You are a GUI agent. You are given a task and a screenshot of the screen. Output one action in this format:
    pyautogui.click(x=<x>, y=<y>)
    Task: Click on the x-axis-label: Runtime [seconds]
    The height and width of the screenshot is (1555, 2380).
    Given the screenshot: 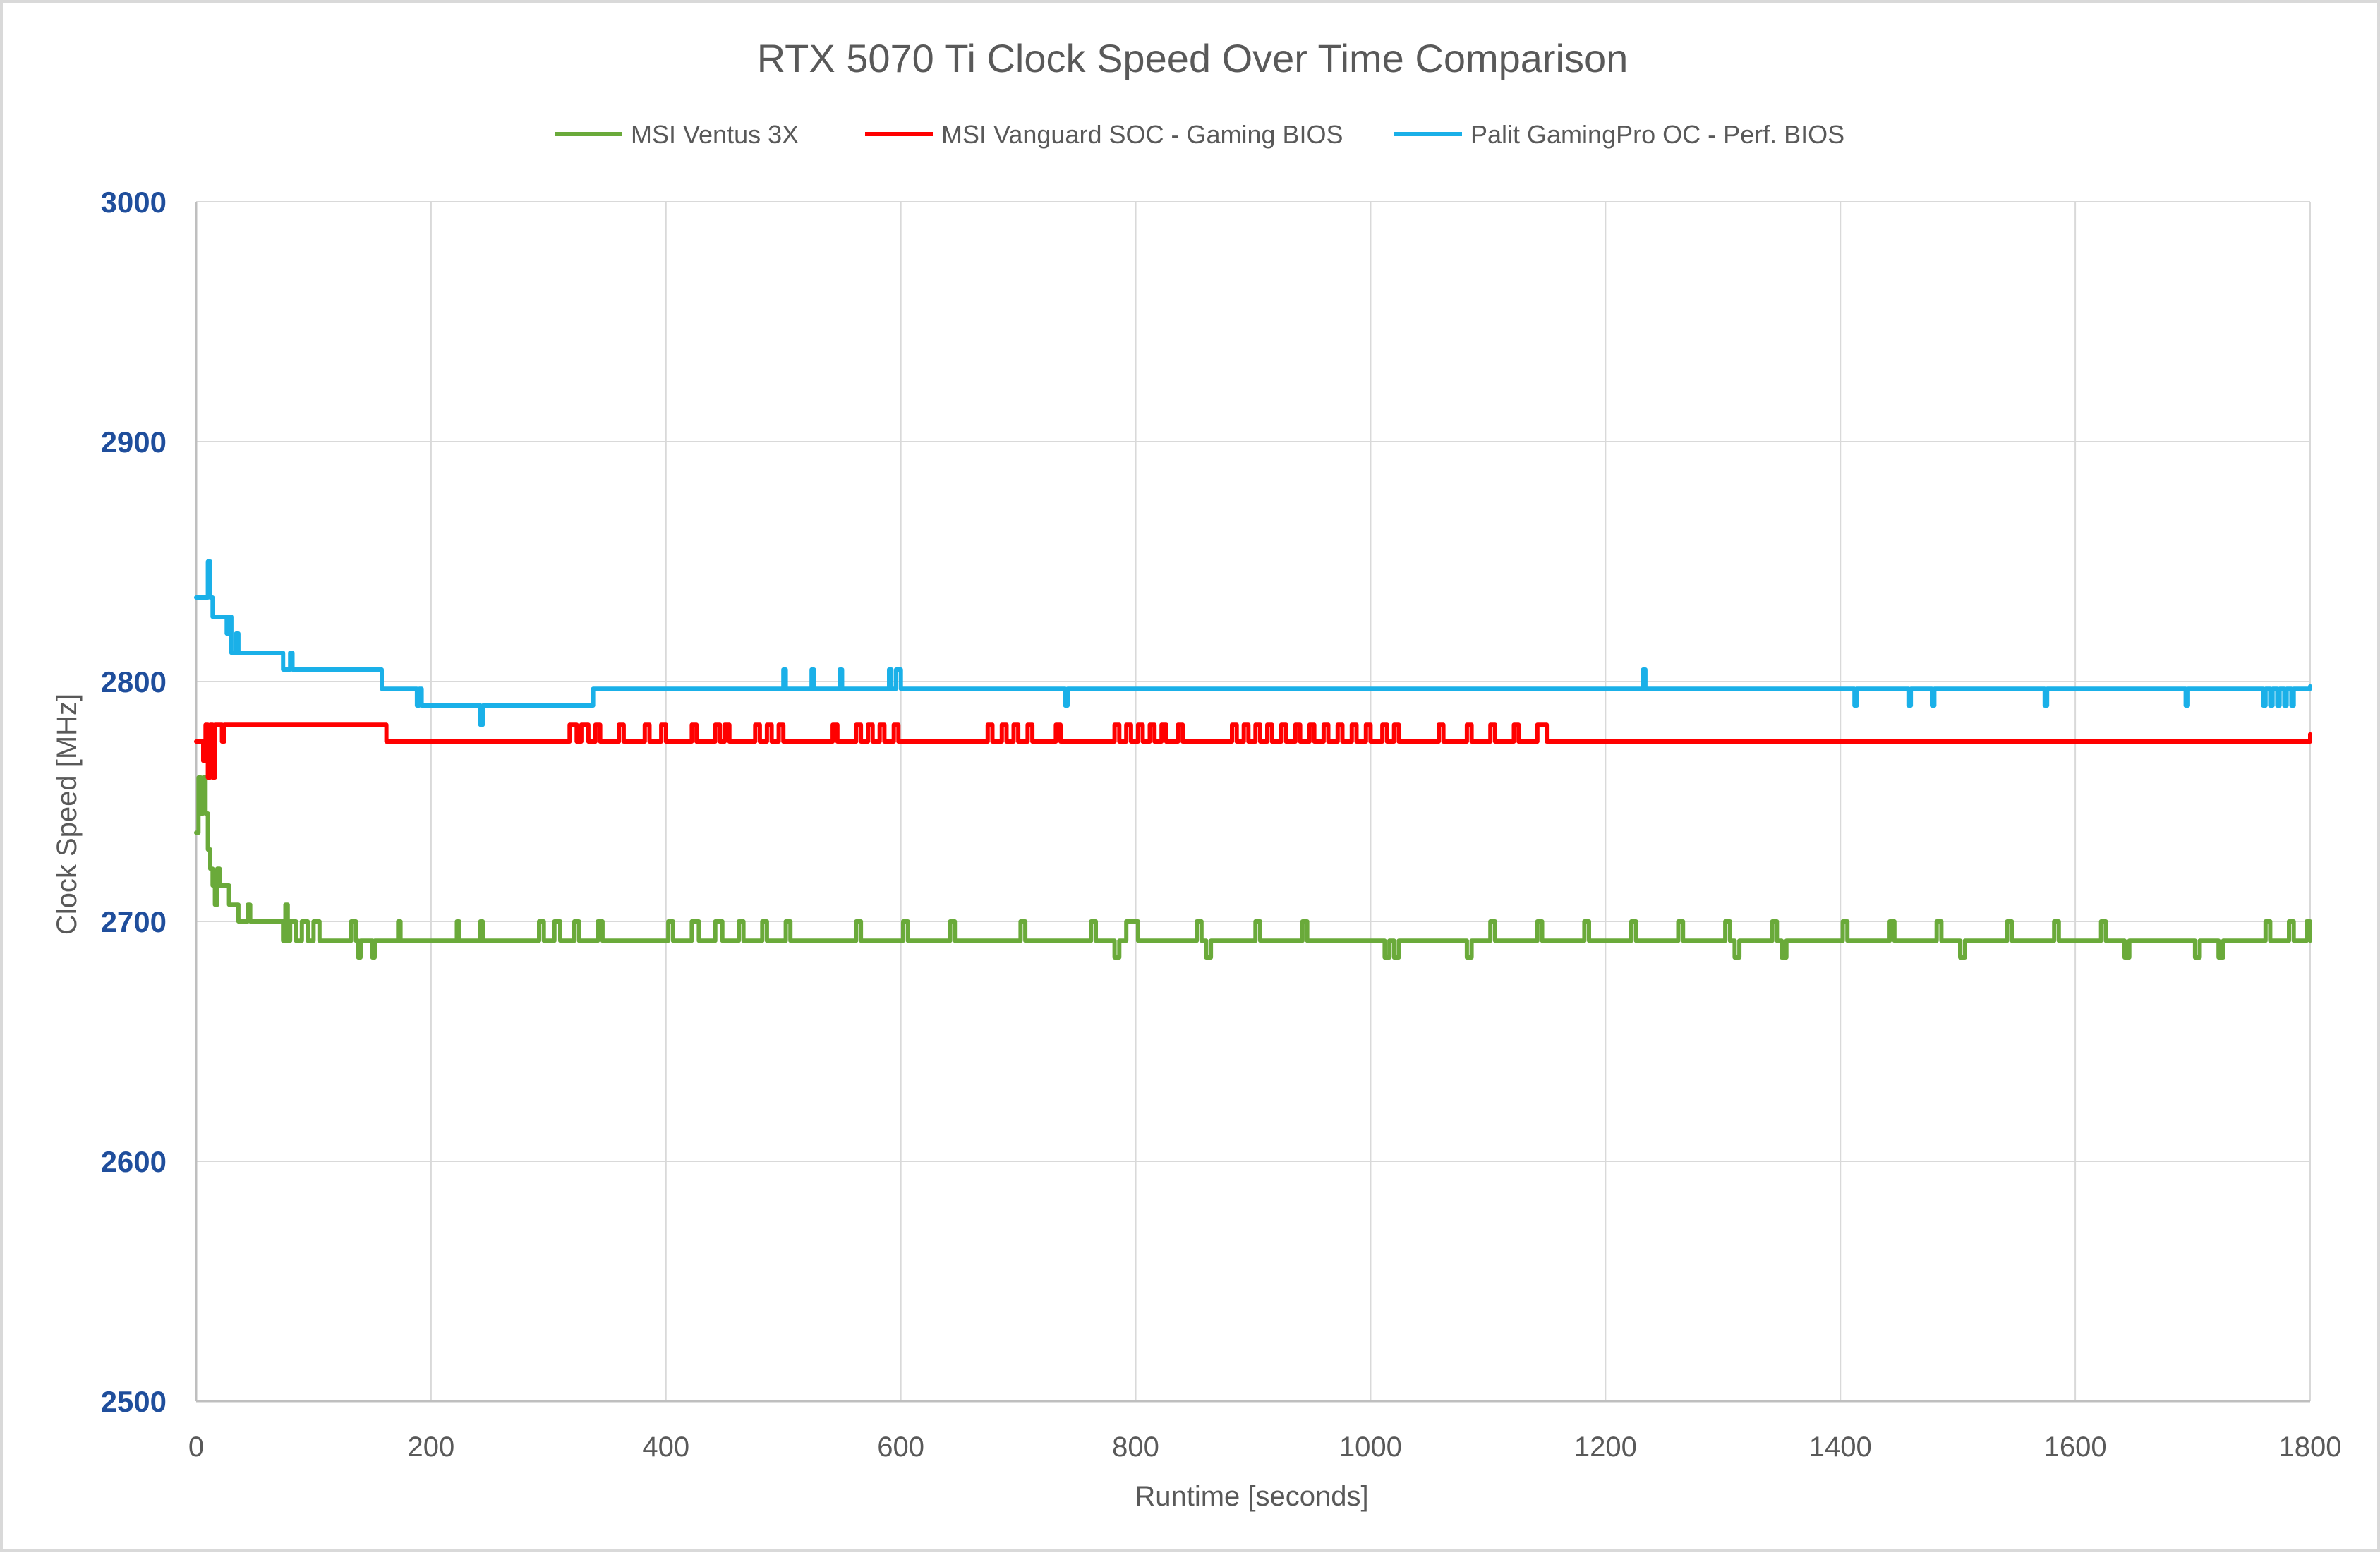 What is the action you would take?
    pyautogui.click(x=1251, y=1496)
    